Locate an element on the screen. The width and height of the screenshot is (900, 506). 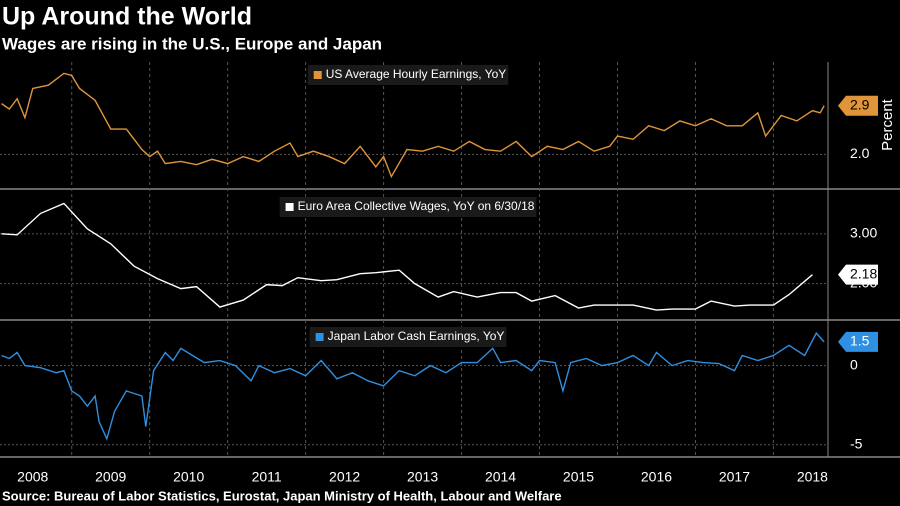
end-value-label: 2.18 is located at coordinates (863, 273).